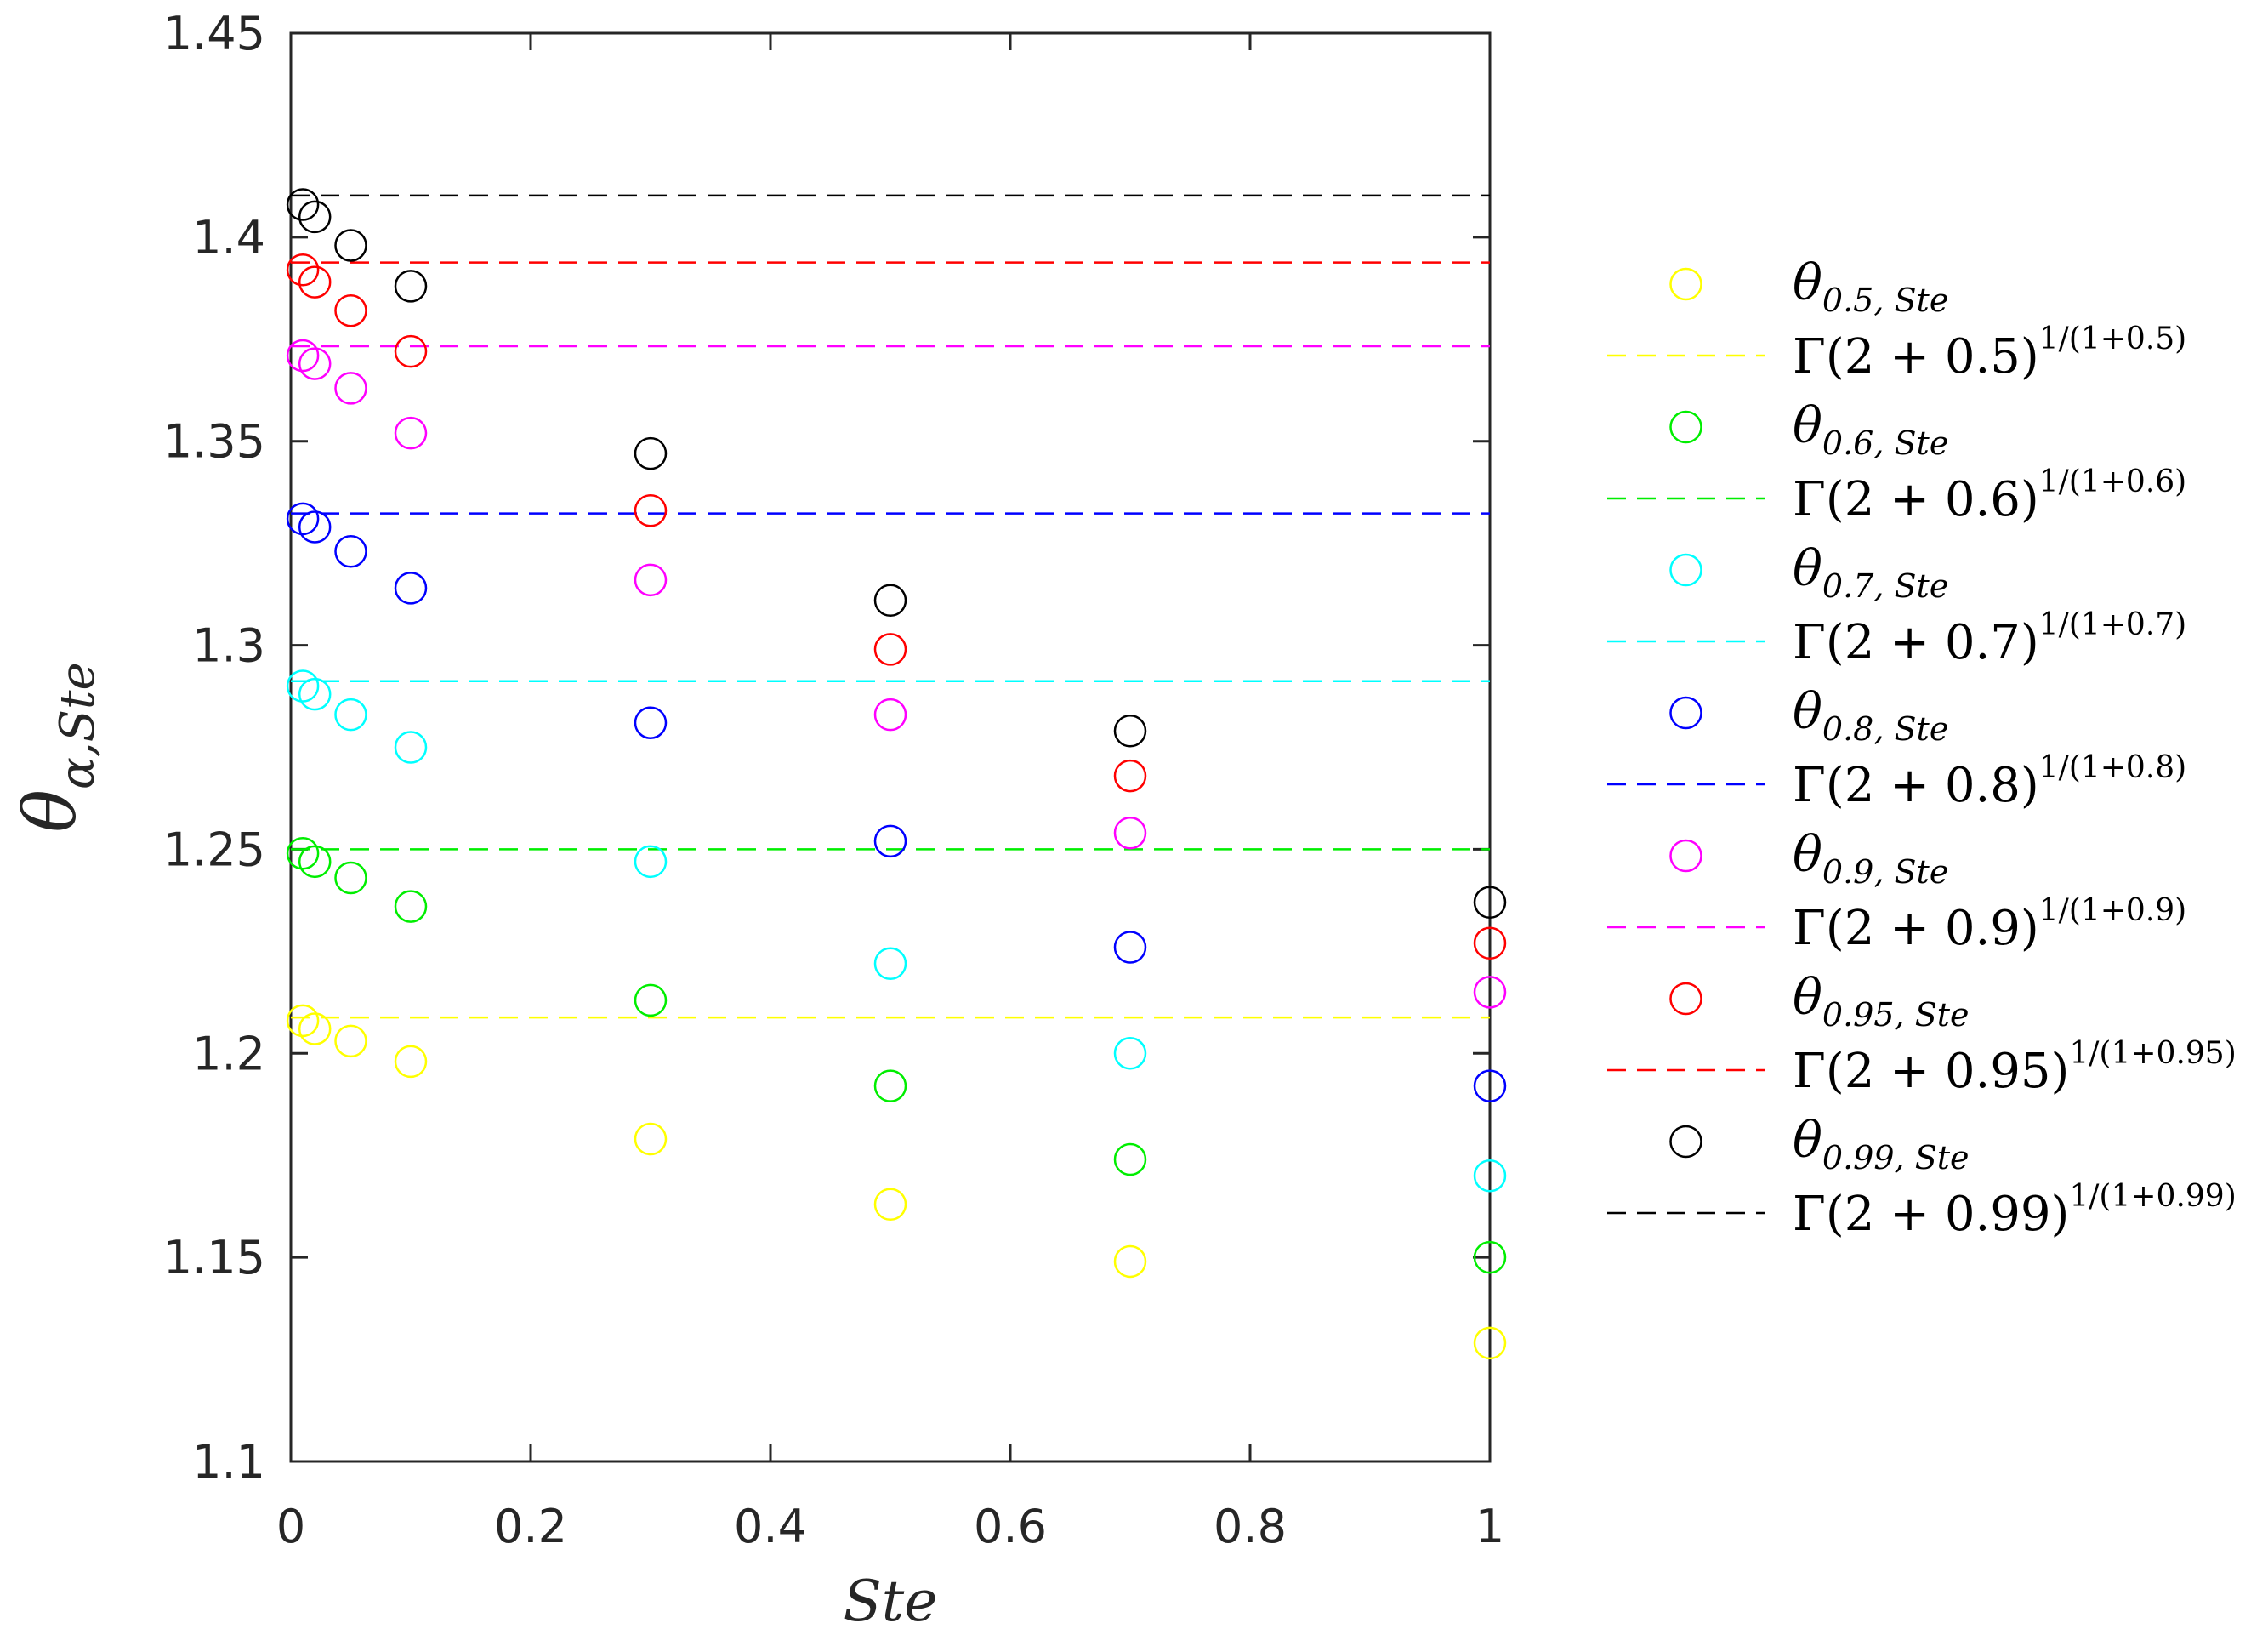 The height and width of the screenshot is (1646, 2268). Describe the element at coordinates (1870, 715) in the screenshot. I see `legend-label-marker-0.8: θ0.8, Ste` at that location.